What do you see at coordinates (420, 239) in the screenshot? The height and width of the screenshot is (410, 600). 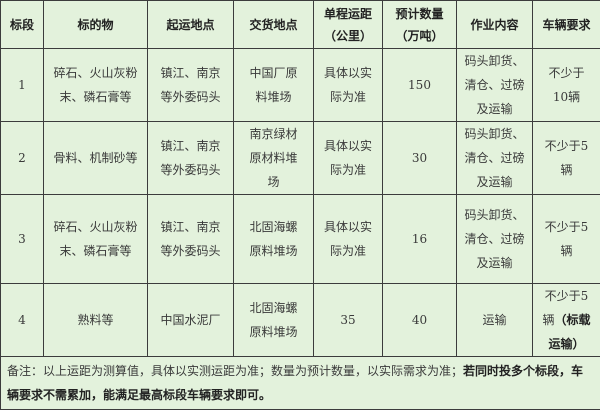 I see `cell-quantity: 16` at bounding box center [420, 239].